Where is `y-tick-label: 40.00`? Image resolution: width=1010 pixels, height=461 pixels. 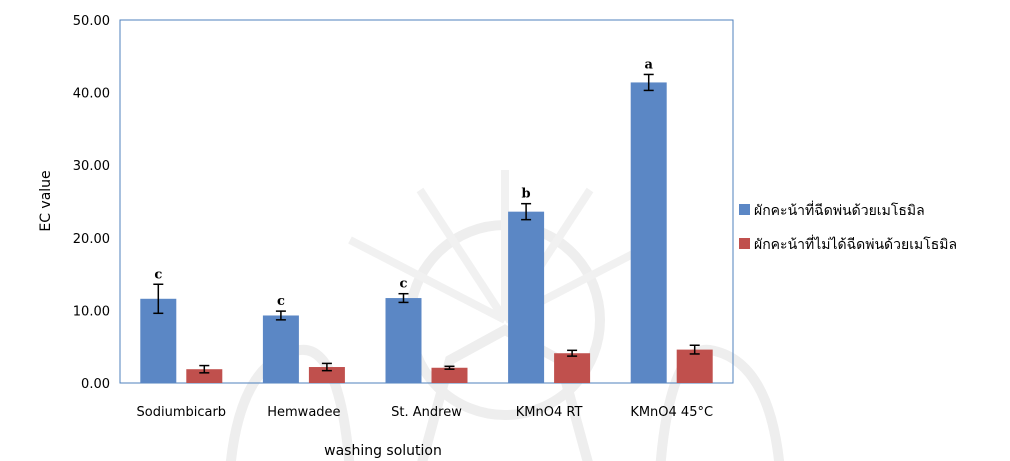
y-tick-label: 40.00 is located at coordinates (91, 94).